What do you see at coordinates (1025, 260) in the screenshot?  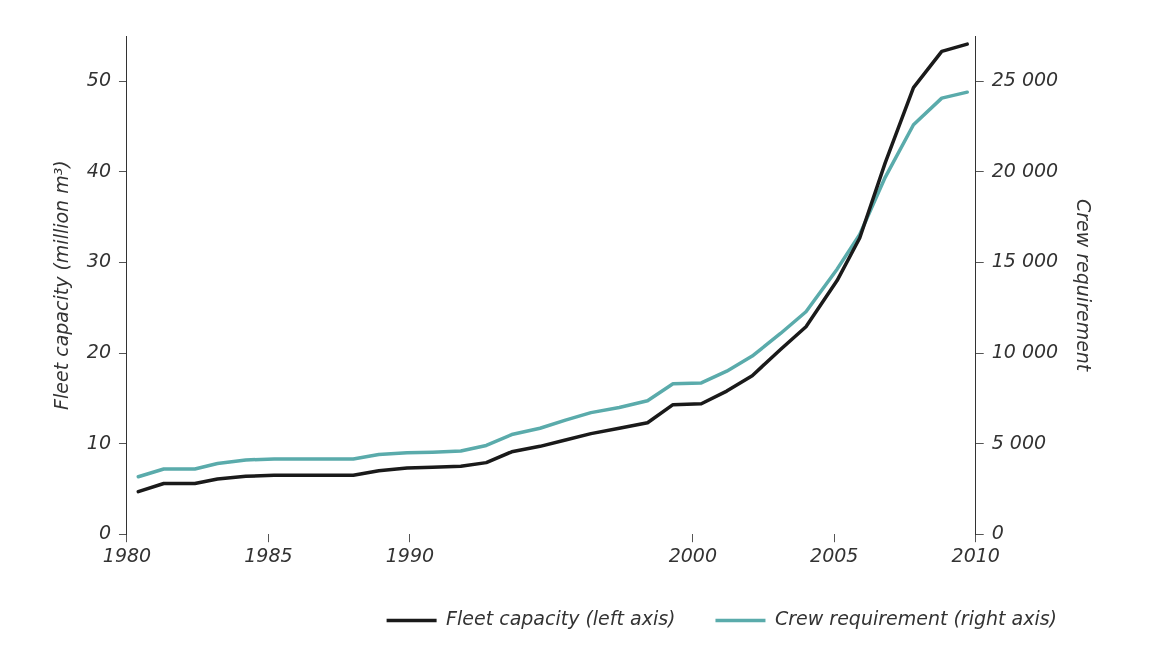 I see `y2-tick-label: 15 000` at bounding box center [1025, 260].